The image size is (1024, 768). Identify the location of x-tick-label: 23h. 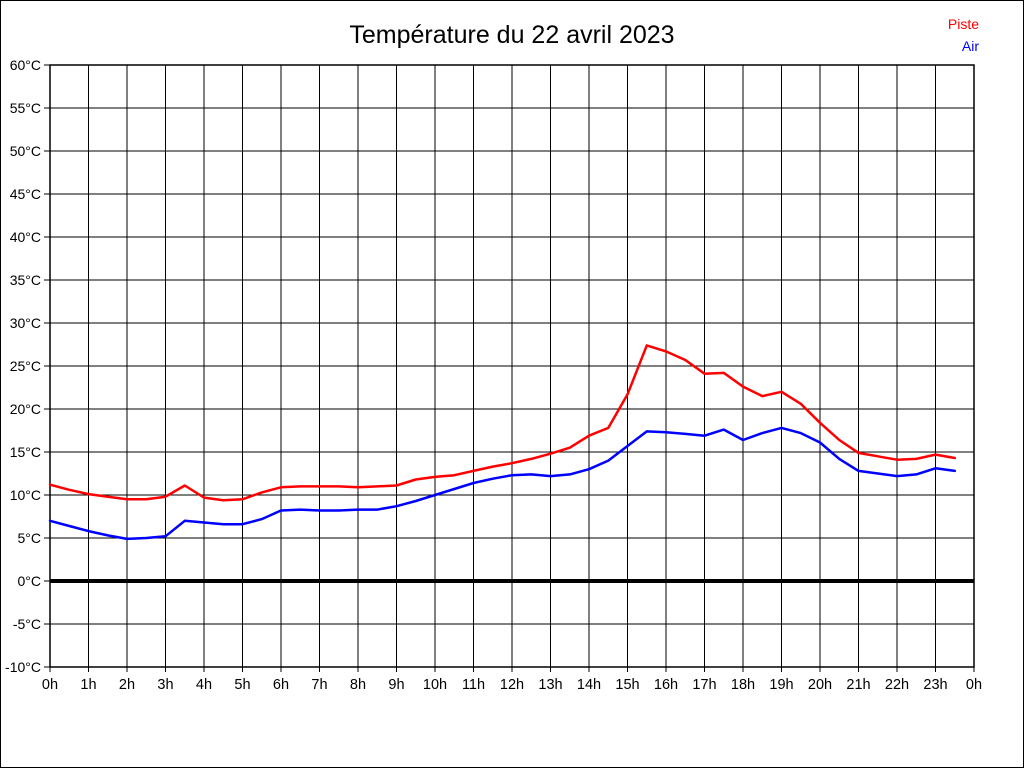
(935, 685).